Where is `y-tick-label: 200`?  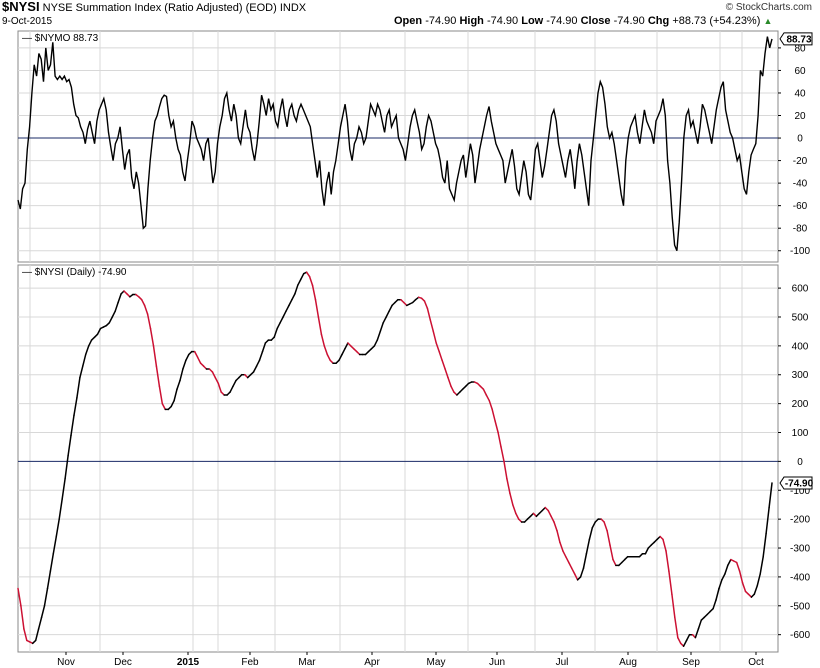 y-tick-label: 200 is located at coordinates (800, 404).